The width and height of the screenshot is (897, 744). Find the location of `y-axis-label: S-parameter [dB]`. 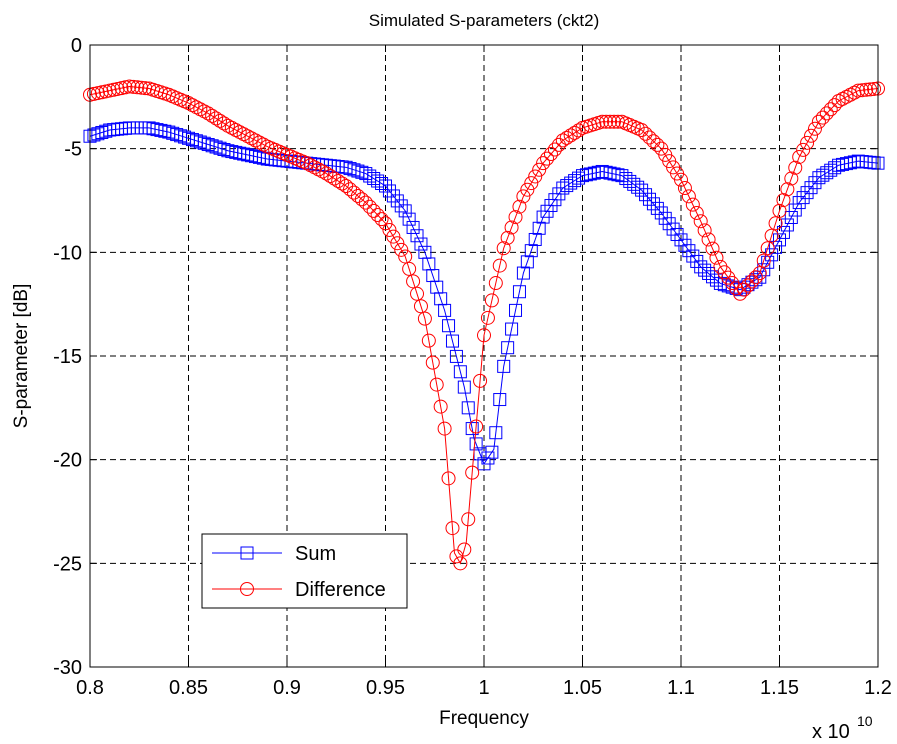

y-axis-label: S-parameter [dB] is located at coordinates (21, 356).